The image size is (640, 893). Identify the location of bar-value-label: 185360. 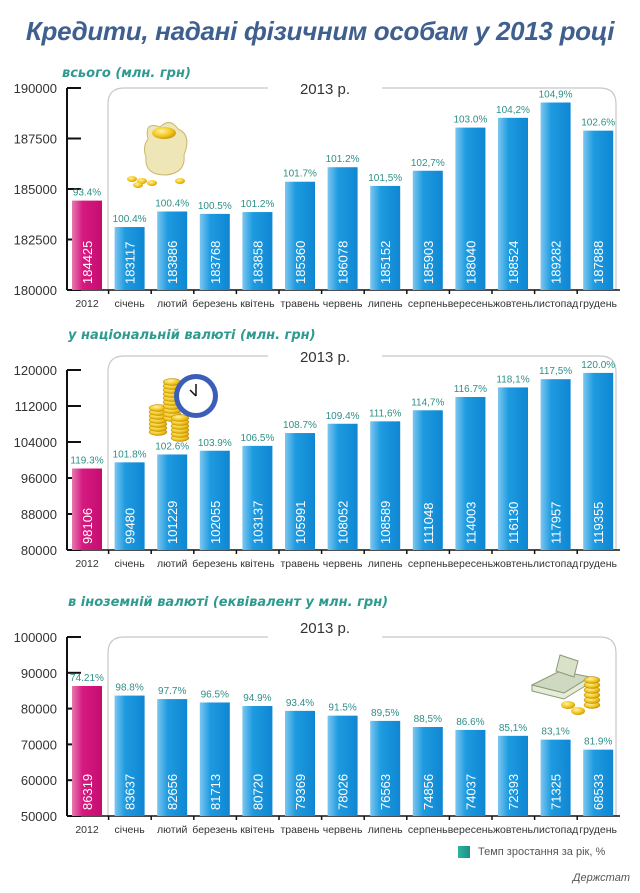
(300, 262).